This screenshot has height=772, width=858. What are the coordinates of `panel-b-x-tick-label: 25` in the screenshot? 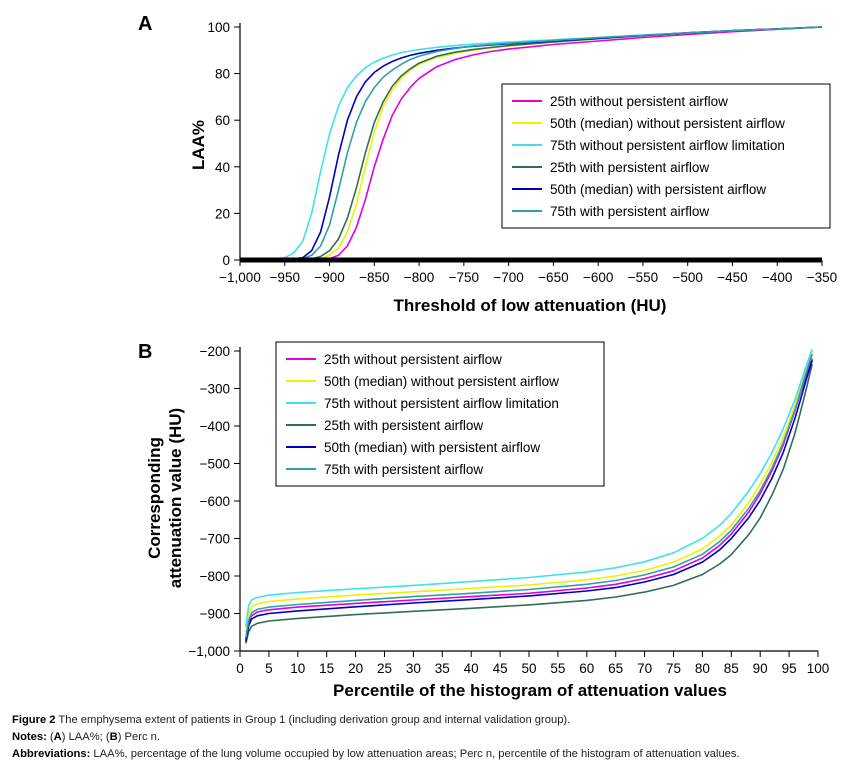 It's located at (384, 668).